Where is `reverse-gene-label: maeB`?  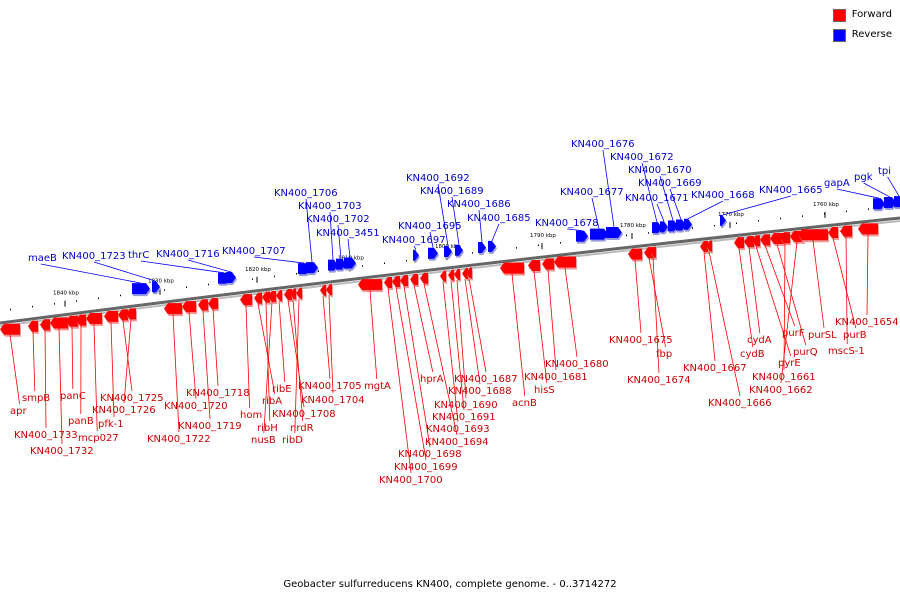
reverse-gene-label: maeB is located at coordinates (42, 258).